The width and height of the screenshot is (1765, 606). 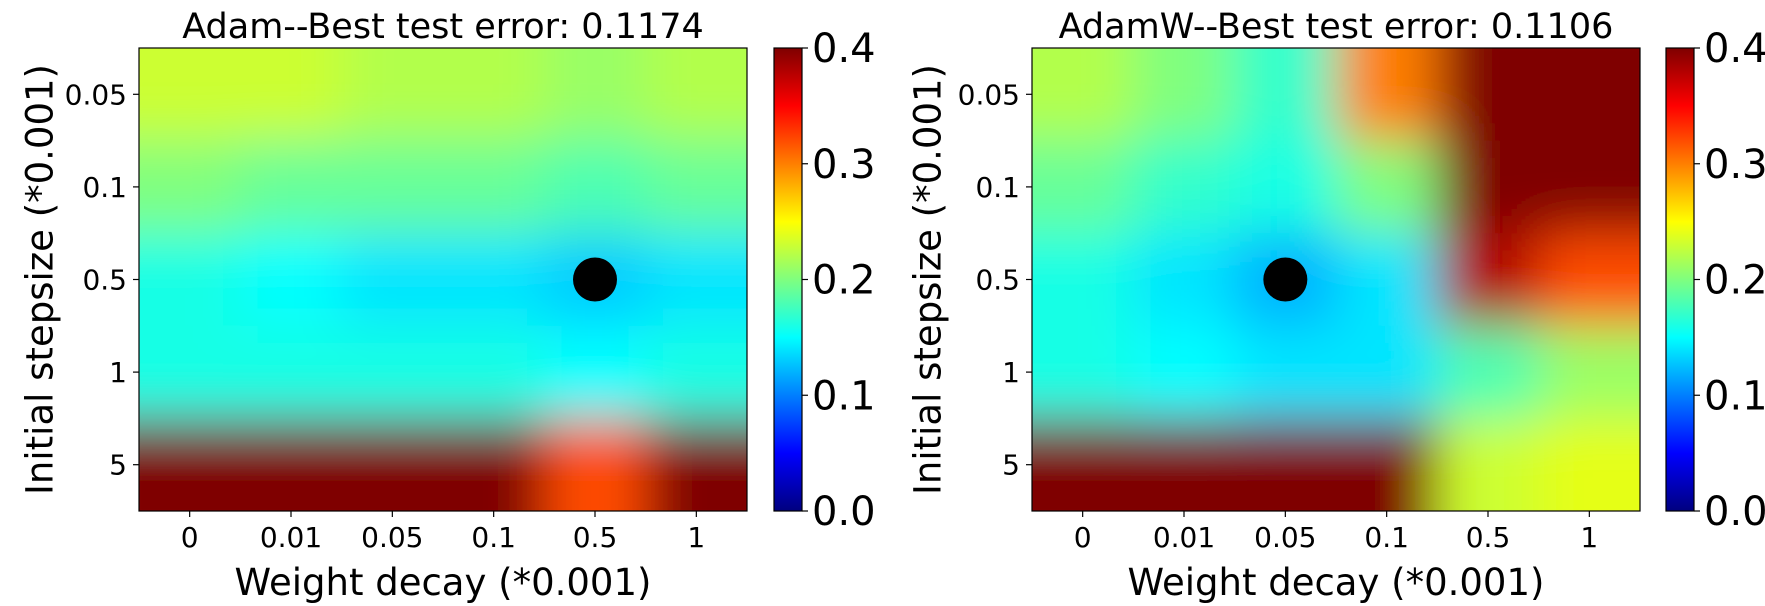 I want to click on chart-title: AdamW--Best test error: 0.1106, so click(x=1336, y=27).